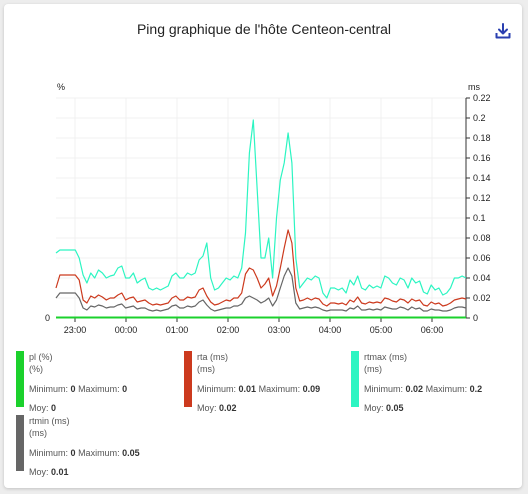 The image size is (528, 494). I want to click on series-line-rta, so click(261, 268).